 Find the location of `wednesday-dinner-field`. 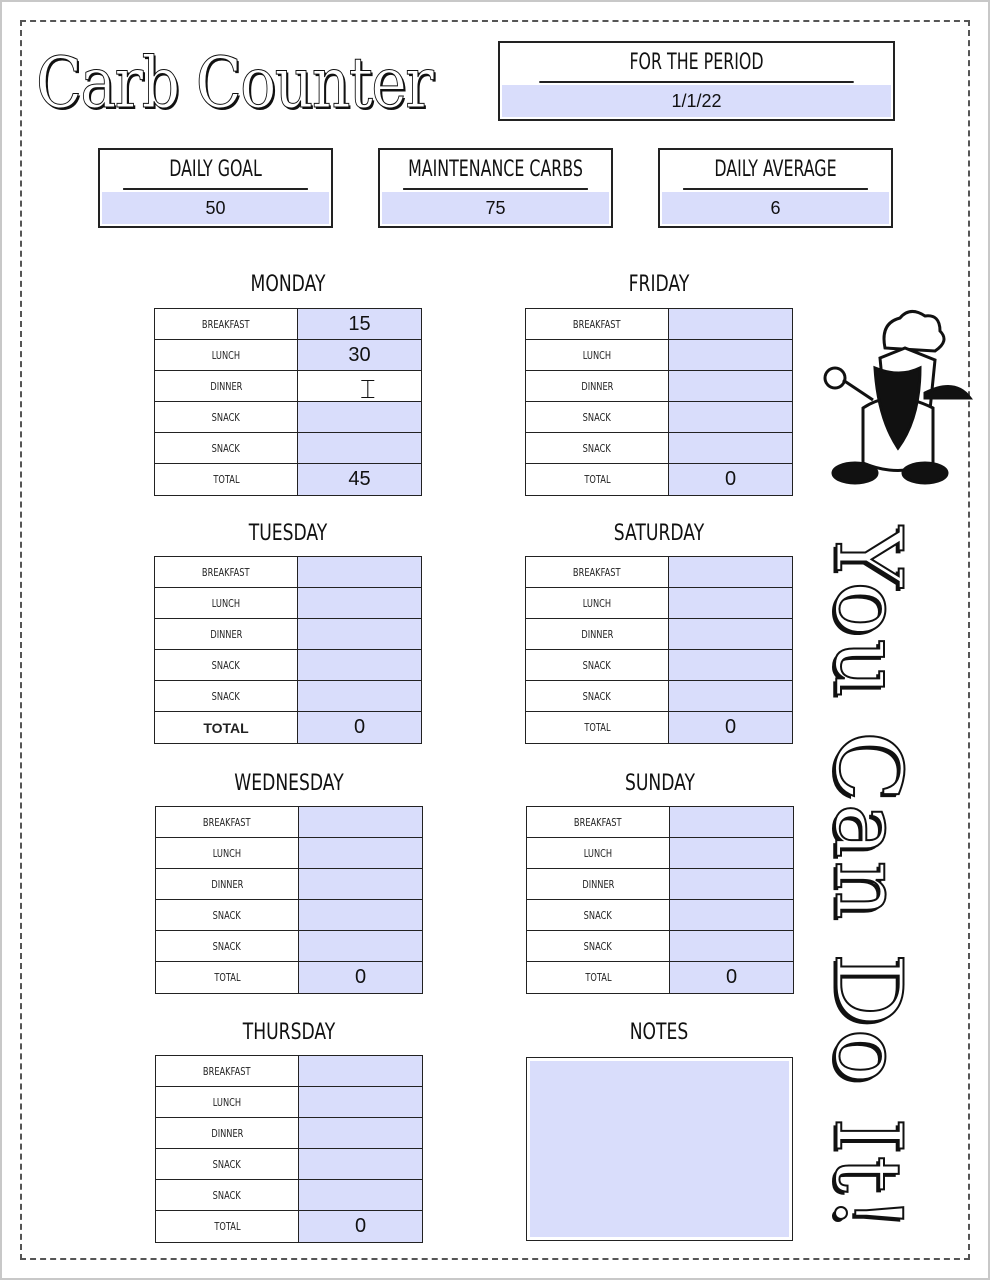

wednesday-dinner-field is located at coordinates (360, 884).